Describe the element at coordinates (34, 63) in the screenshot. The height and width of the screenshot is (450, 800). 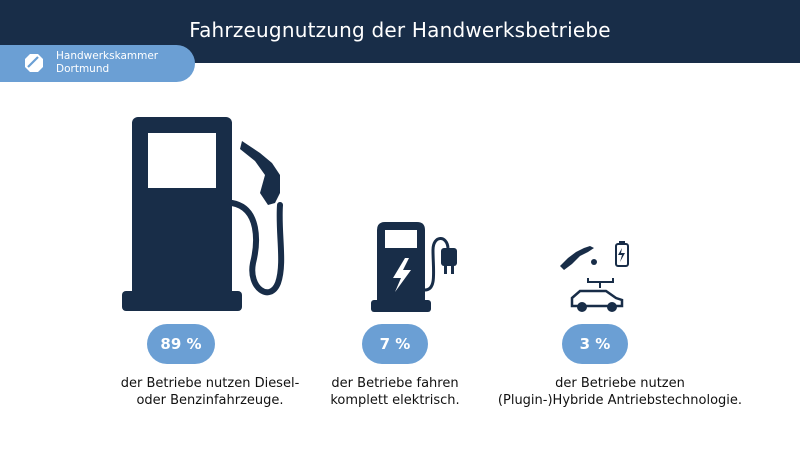
I see `hwk-logo-icon` at that location.